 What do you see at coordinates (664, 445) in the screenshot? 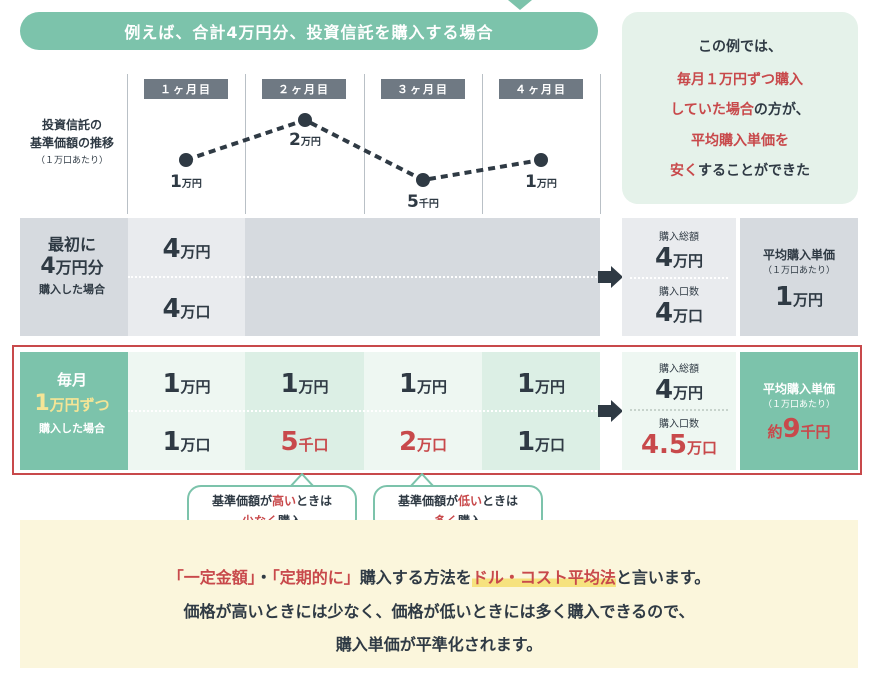
I see `qty-num: 4.5` at bounding box center [664, 445].